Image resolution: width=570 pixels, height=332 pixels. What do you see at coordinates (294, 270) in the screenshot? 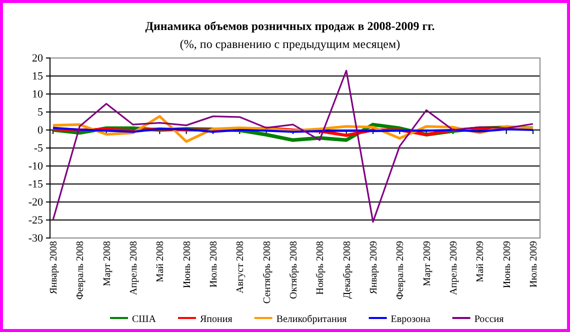
I see `x-tick-label: Октябрь 2008` at bounding box center [294, 270].